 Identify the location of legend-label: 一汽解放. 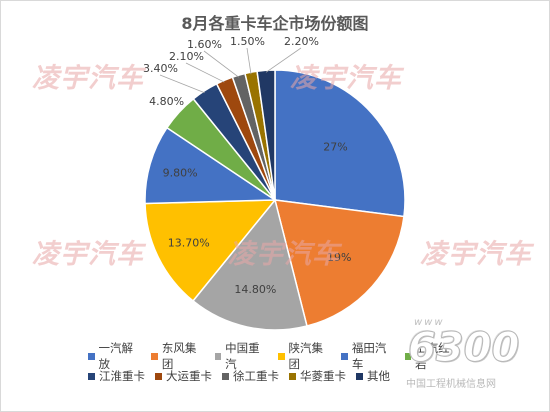
(116, 356).